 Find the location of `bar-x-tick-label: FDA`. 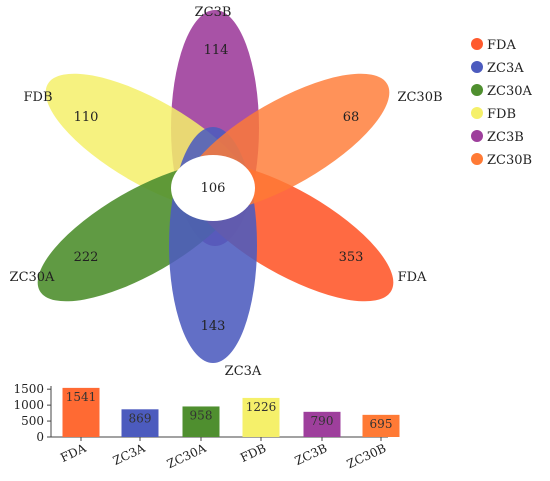

bar-x-tick-label: FDA is located at coordinates (73, 453).